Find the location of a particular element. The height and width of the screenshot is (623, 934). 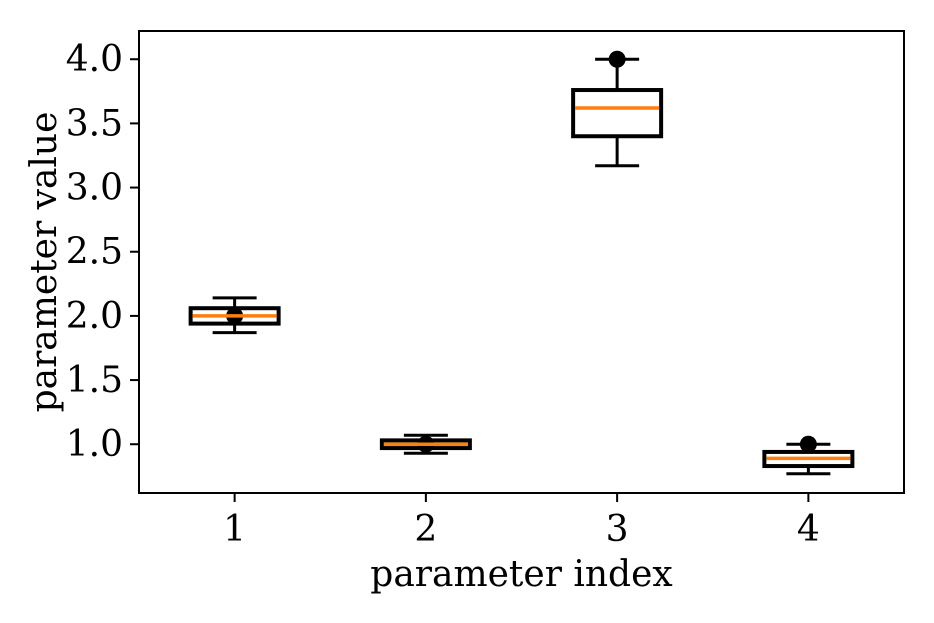

y-axis-label: parameter value is located at coordinates (44, 262).